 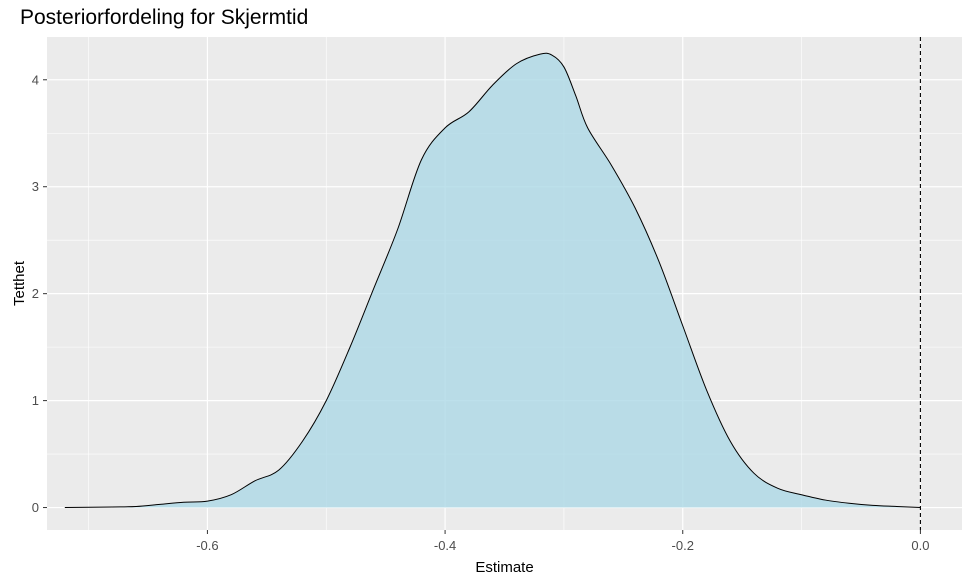 What do you see at coordinates (35, 400) in the screenshot?
I see `y-tick-label: 1` at bounding box center [35, 400].